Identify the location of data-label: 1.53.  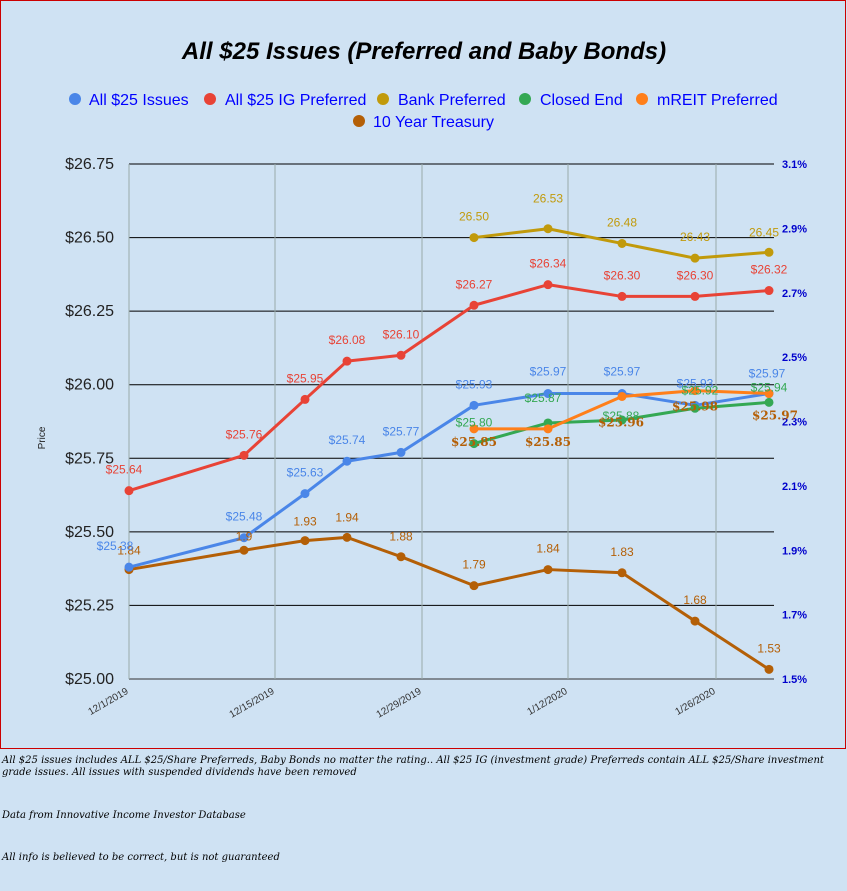
(769, 648).